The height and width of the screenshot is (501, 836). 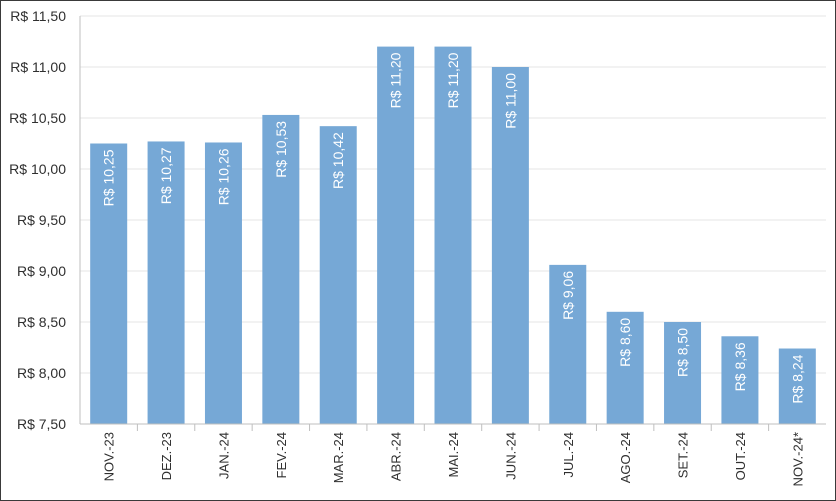 I want to click on x-tick-label: JUN.-24, so click(x=510, y=456).